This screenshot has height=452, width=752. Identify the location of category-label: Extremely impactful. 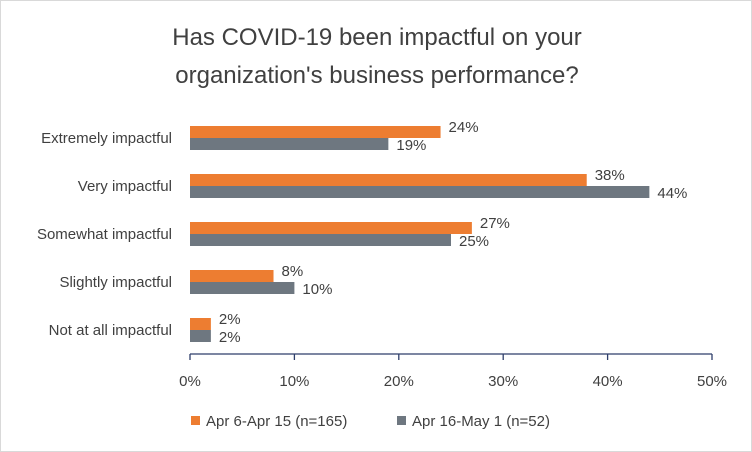
(106, 138).